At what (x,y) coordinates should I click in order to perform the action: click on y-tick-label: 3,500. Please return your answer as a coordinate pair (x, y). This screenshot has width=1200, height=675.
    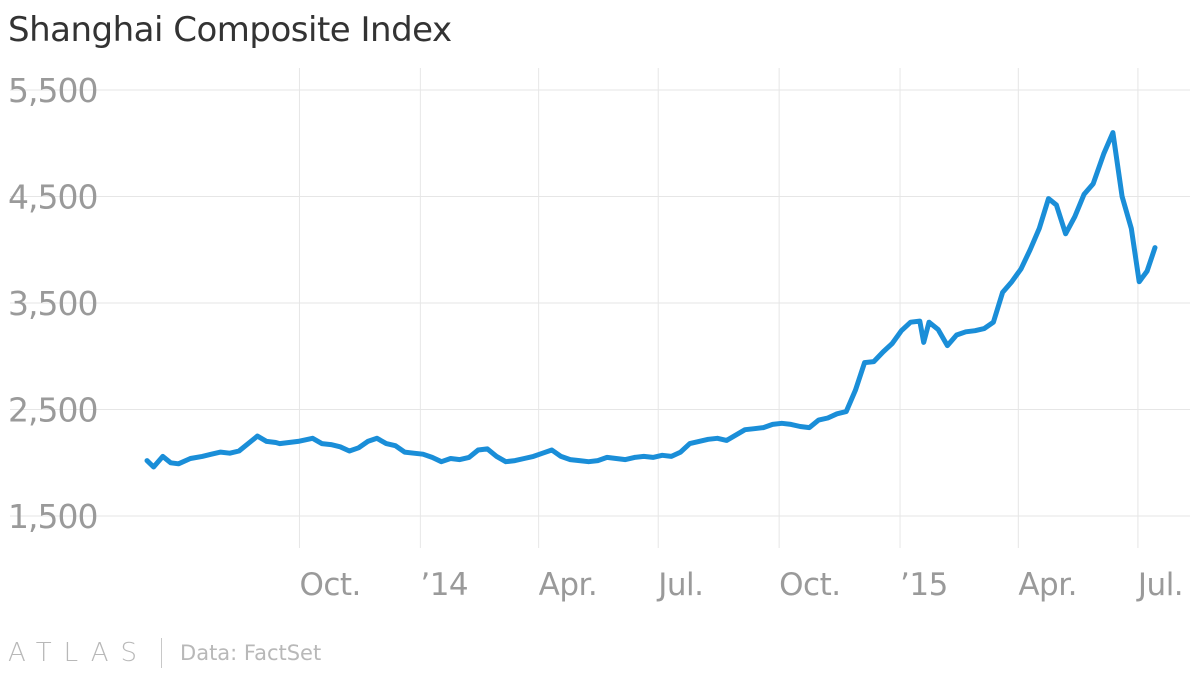
    Looking at the image, I should click on (52, 303).